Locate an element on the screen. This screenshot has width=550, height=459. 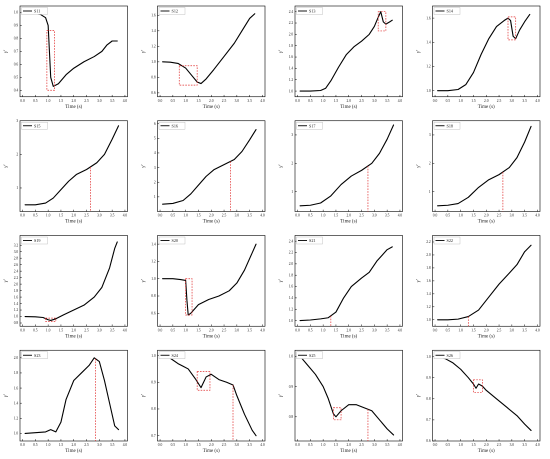
y-tick-label: 3.2 is located at coordinates (16, 245).